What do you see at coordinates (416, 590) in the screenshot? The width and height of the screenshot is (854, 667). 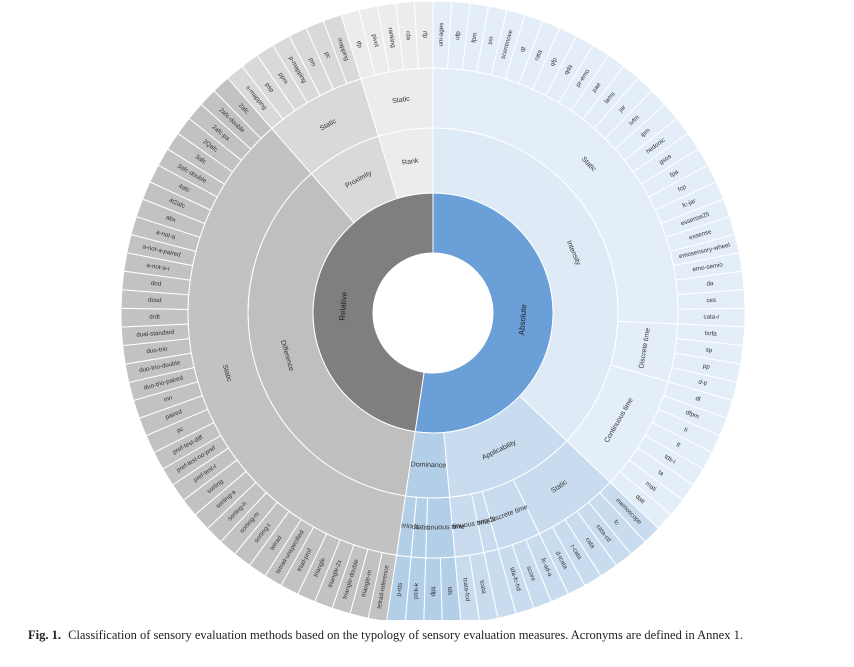 I see `leaf-label-absolute-dominance-static-pick-k: pick-k` at bounding box center [416, 590].